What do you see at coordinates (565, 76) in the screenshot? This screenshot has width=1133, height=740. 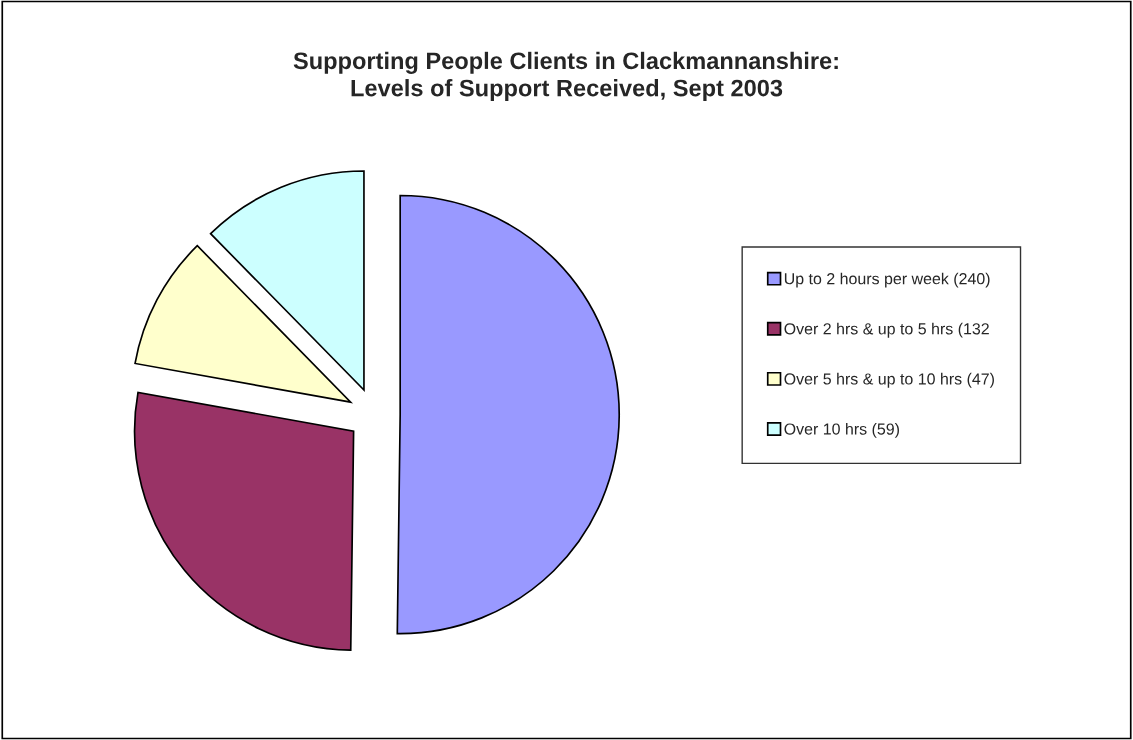 I see `chart-title: Supporting People Clients in Clackmannanshire: Levels of Support Received, Sept 2003` at bounding box center [565, 76].